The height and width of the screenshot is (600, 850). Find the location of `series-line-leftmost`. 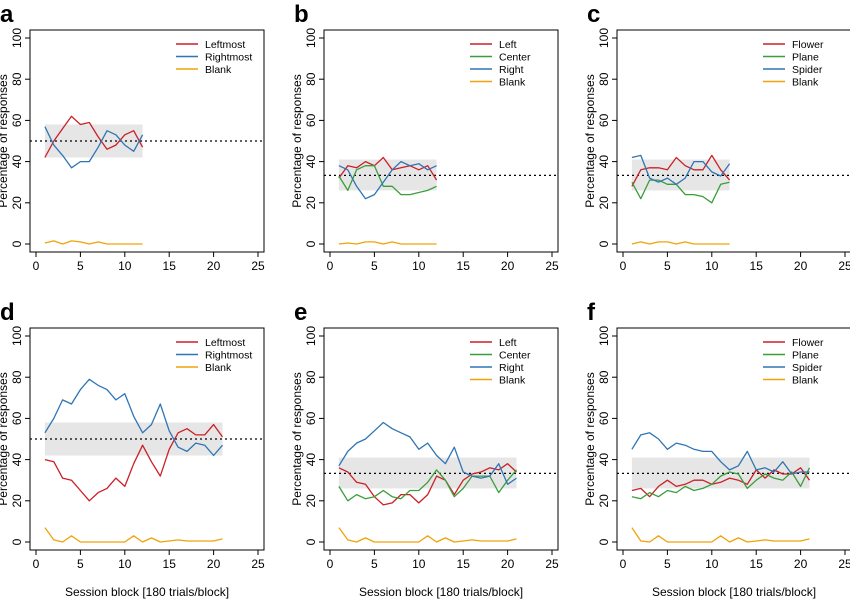

series-line-leftmost is located at coordinates (134, 462).